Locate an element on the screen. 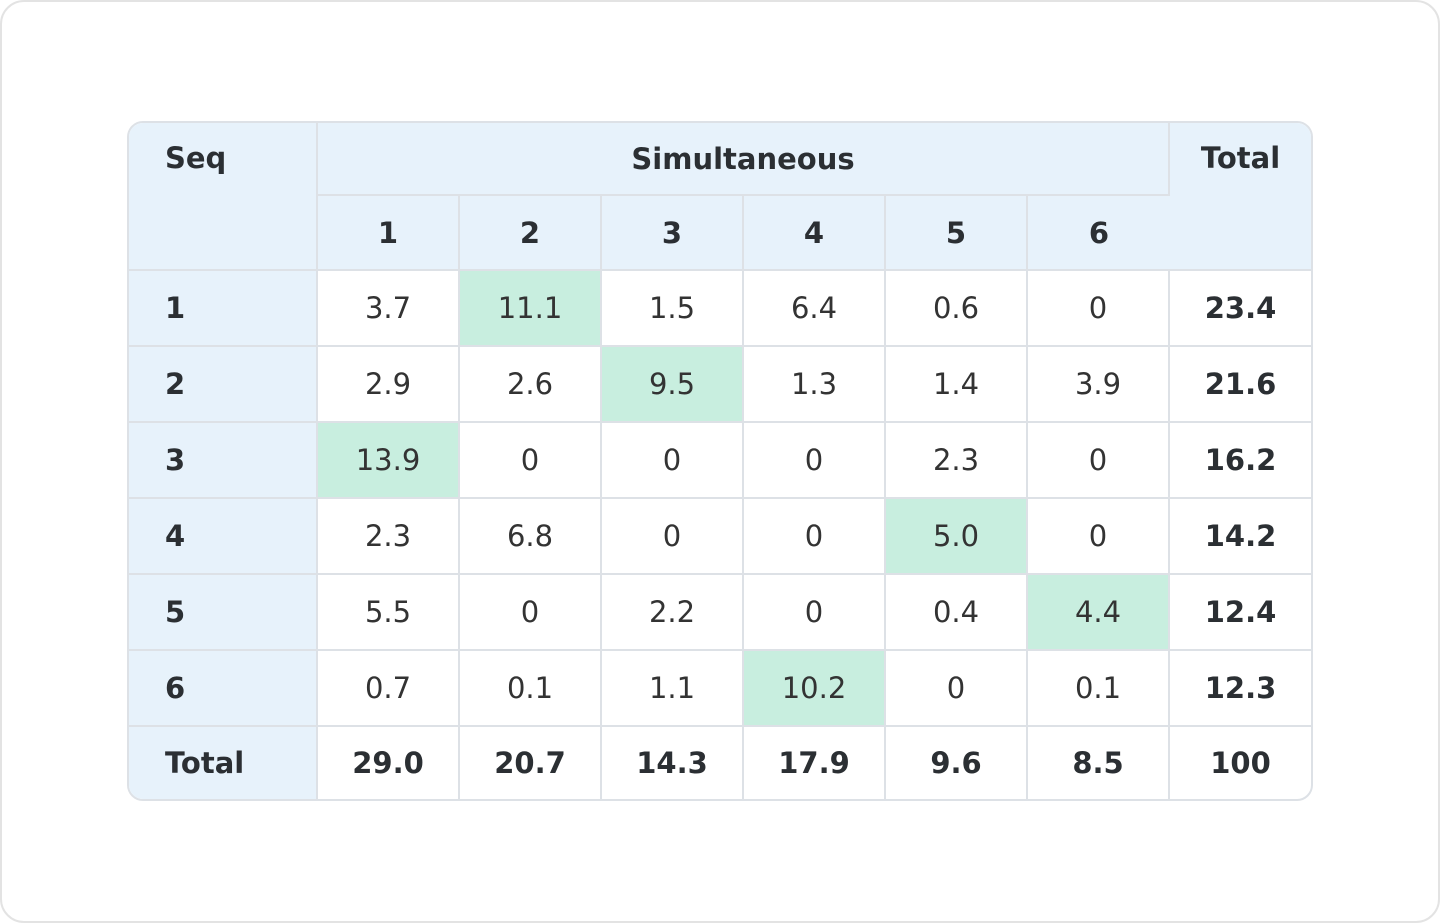 Image resolution: width=1440 pixels, height=923 pixels. cell: 2.6 is located at coordinates (531, 385).